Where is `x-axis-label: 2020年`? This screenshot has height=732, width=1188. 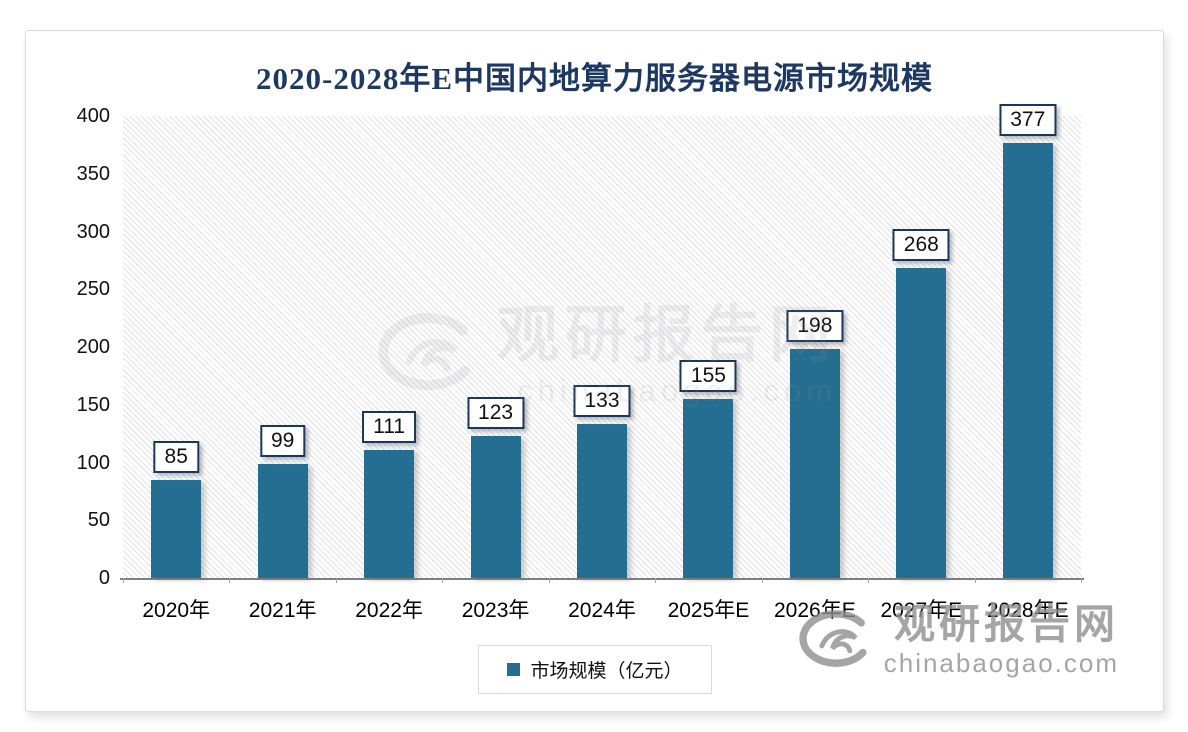
x-axis-label: 2020年 is located at coordinates (176, 610).